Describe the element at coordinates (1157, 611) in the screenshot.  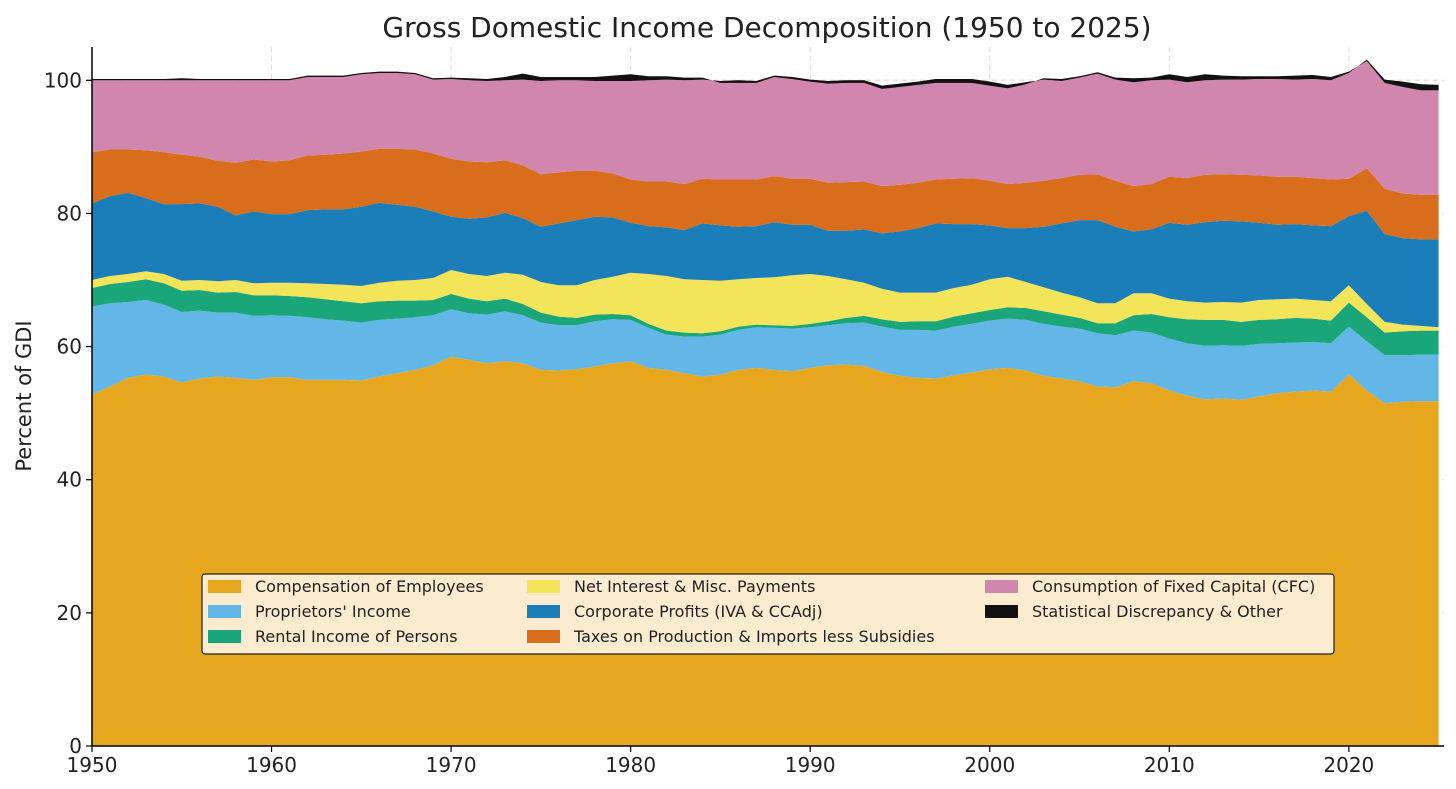
I see `legend-label-statistical-discrepancy-other: Statistical Discrepancy & Other` at that location.